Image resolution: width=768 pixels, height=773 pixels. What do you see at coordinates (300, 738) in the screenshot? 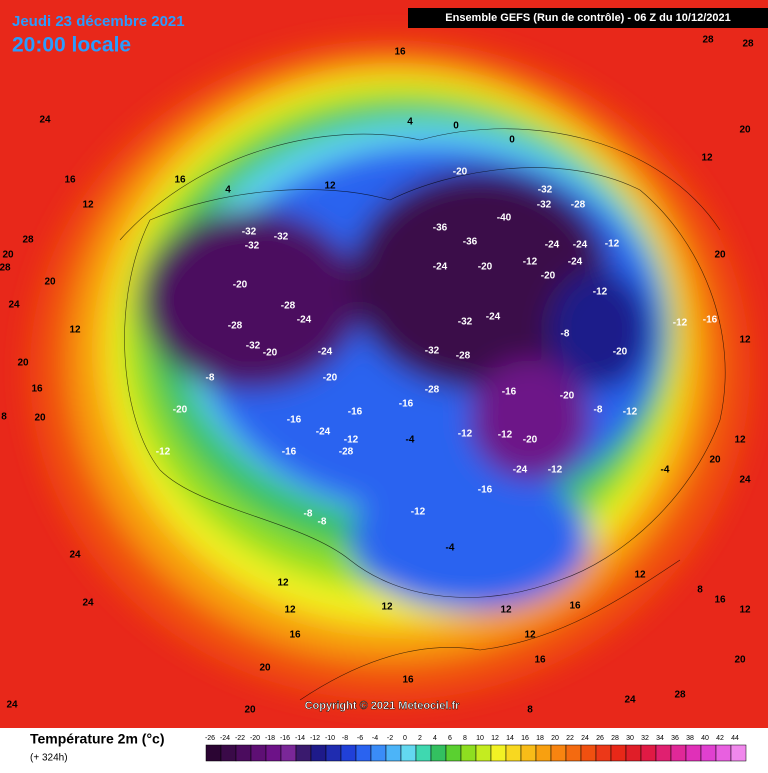
I see `scale-tick-label: -14` at bounding box center [300, 738].